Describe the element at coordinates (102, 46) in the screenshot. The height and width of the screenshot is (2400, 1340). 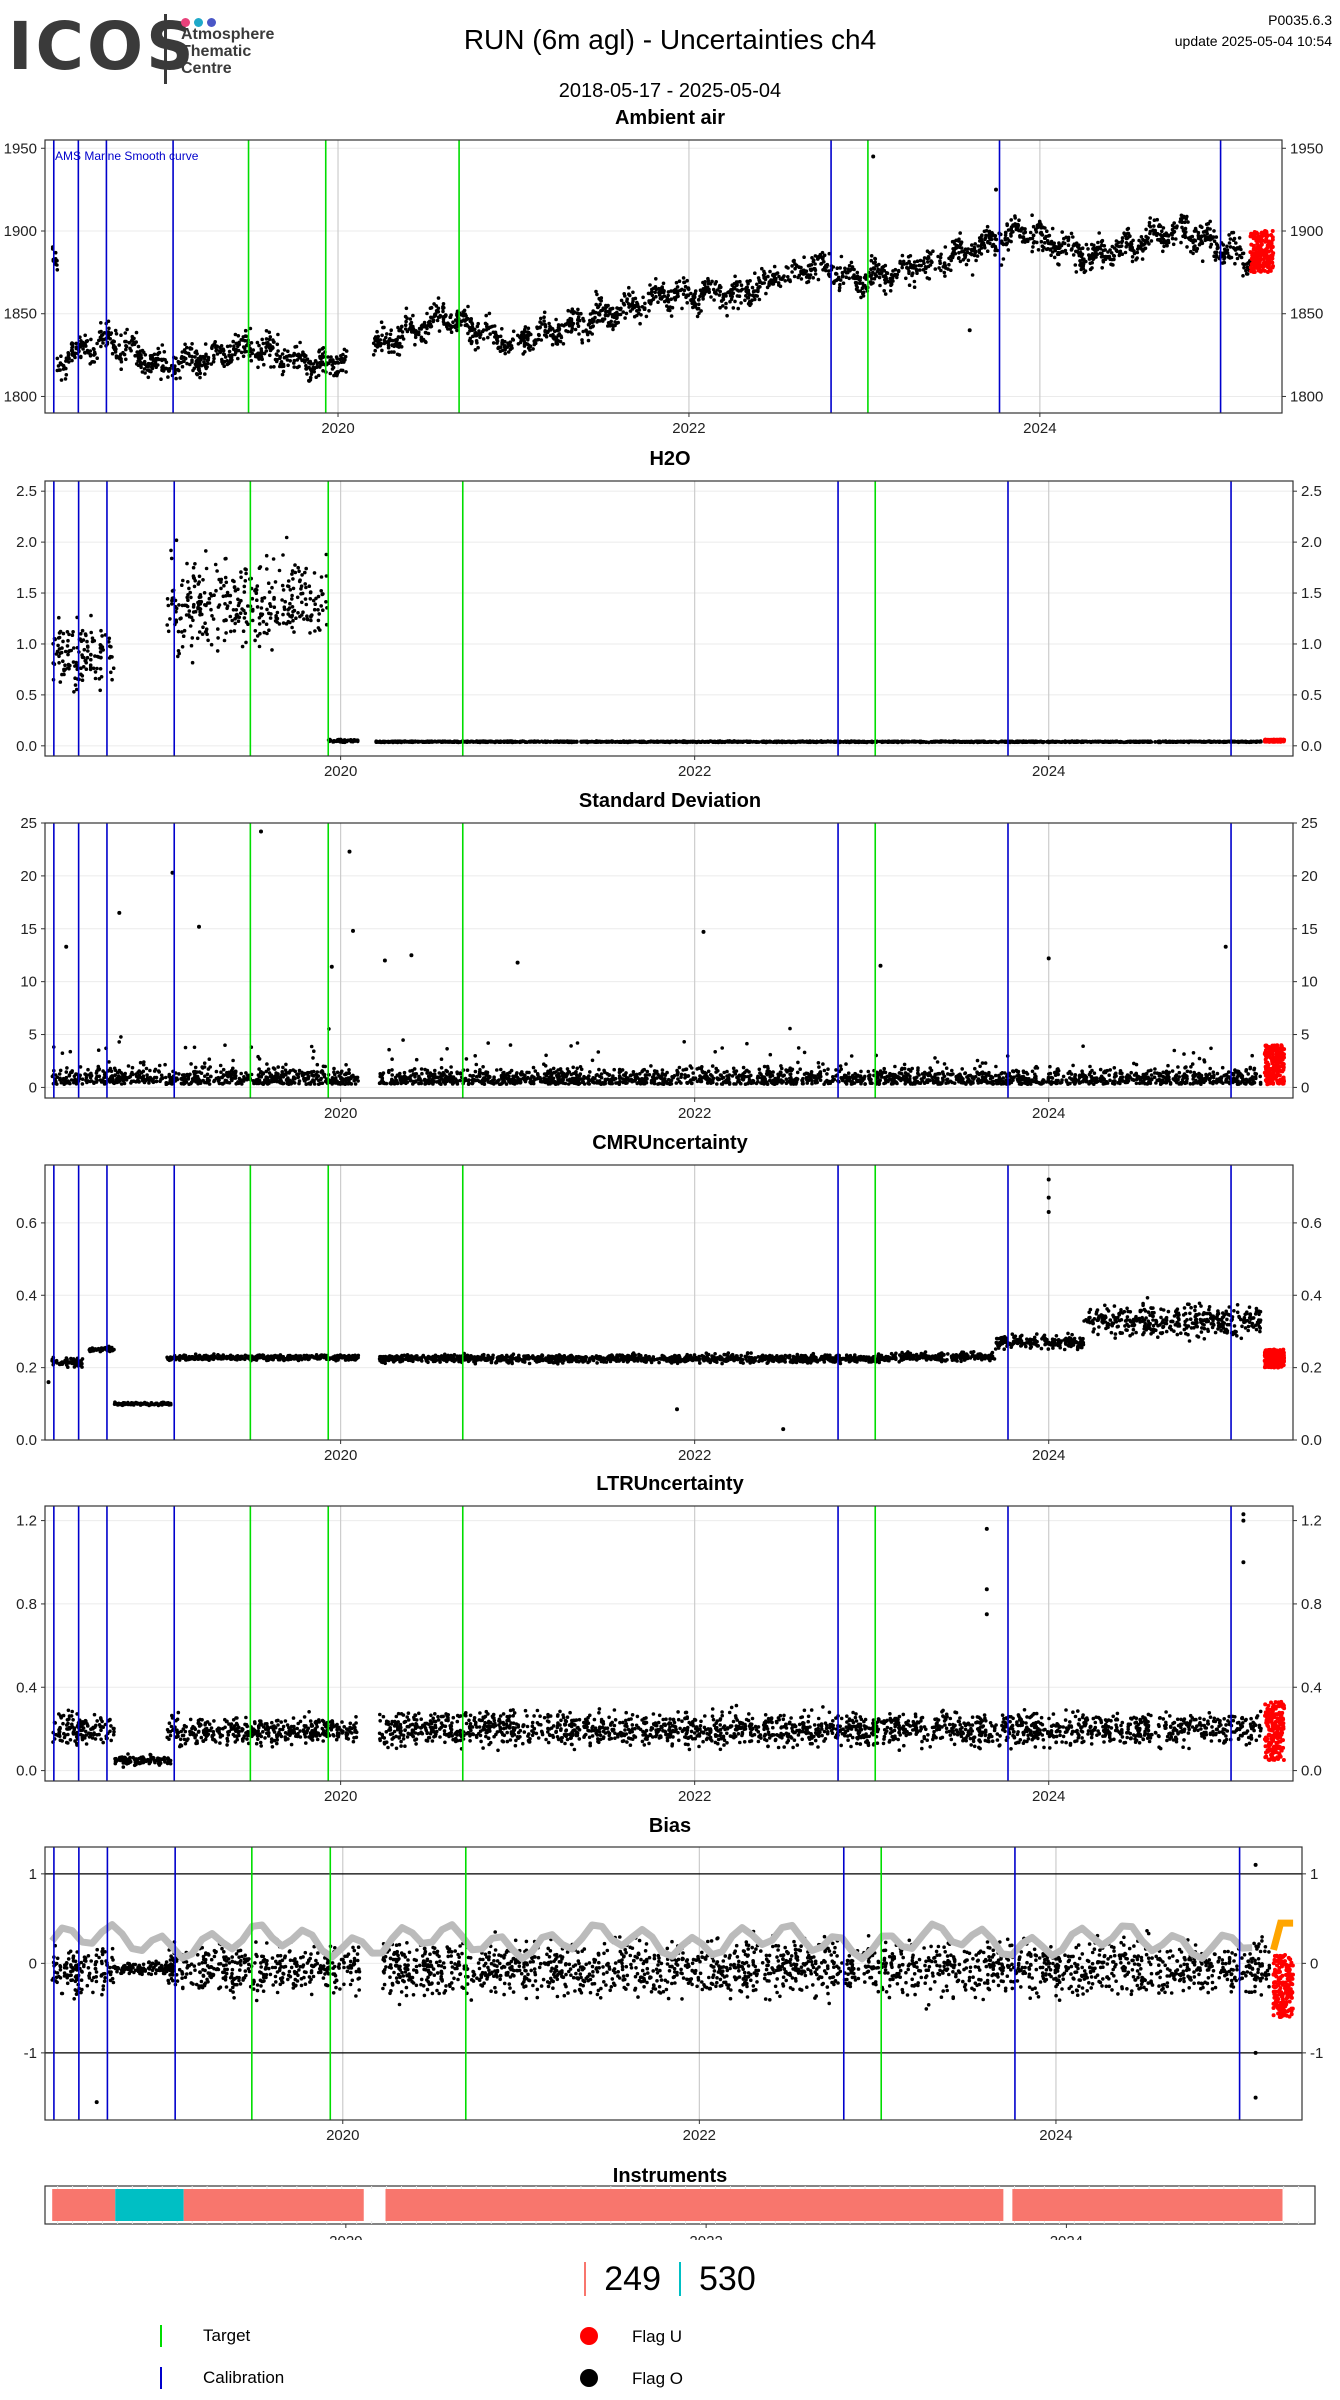
I see `icos-logo-text: ICOS` at that location.